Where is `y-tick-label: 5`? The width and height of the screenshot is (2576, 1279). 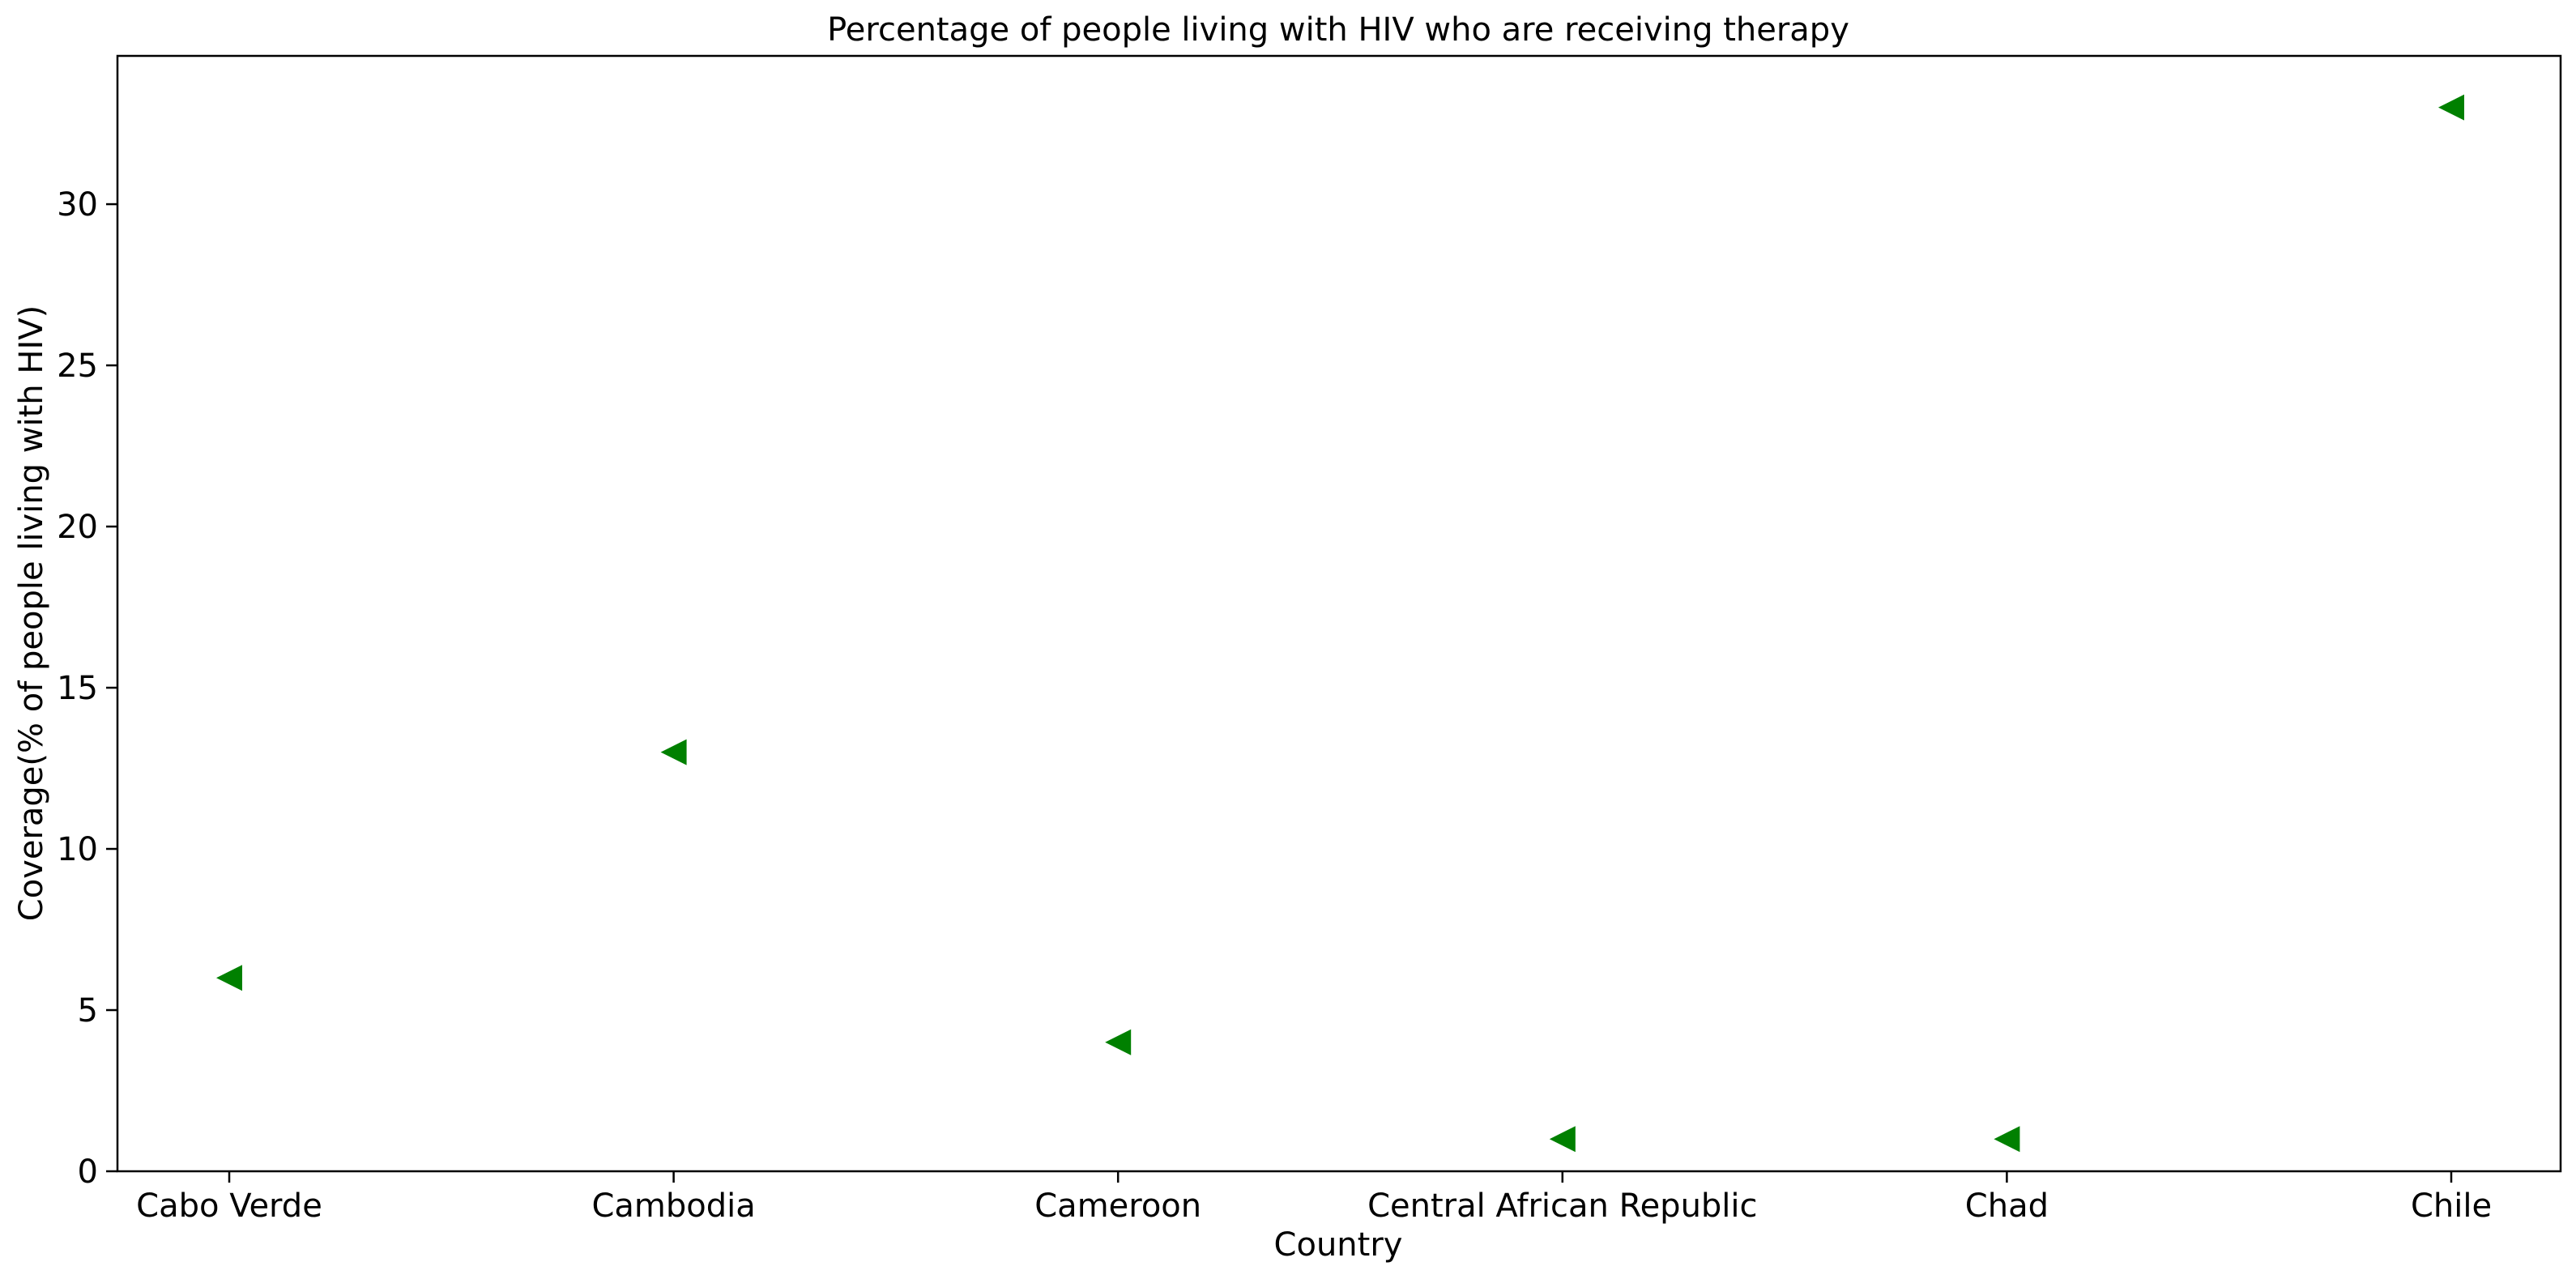 y-tick-label: 5 is located at coordinates (88, 1011).